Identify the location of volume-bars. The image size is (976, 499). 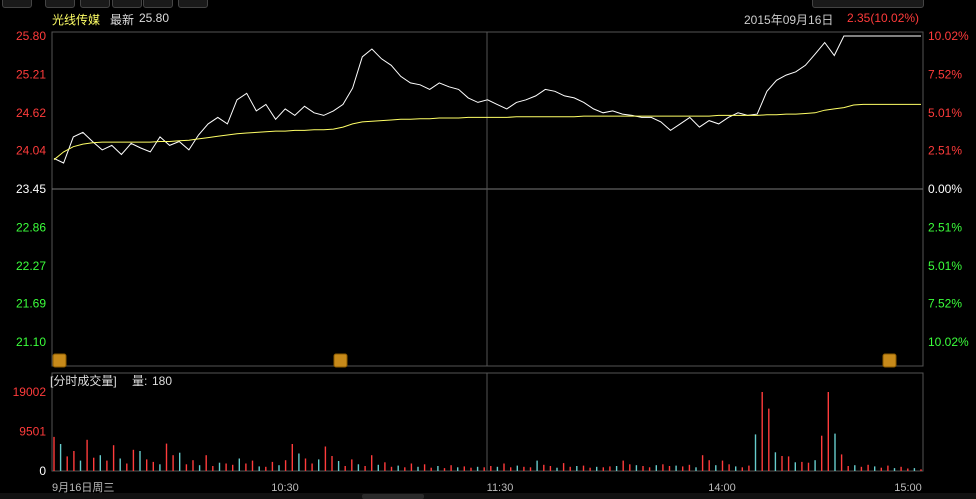
(487, 431).